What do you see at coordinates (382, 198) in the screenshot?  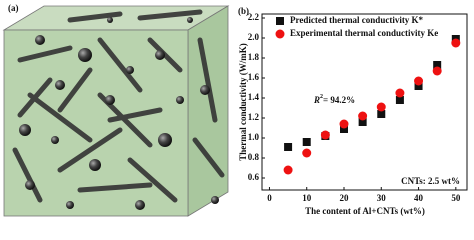 I see `x-tick-label: 30` at bounding box center [382, 198].